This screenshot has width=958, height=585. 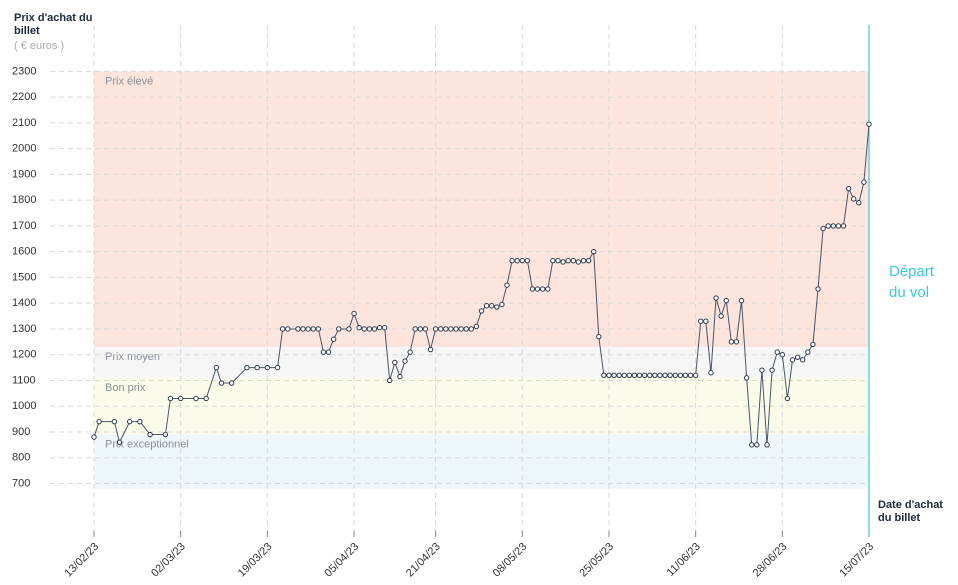 What do you see at coordinates (856, 560) in the screenshot?
I see `x-tick-label: 15/07/23` at bounding box center [856, 560].